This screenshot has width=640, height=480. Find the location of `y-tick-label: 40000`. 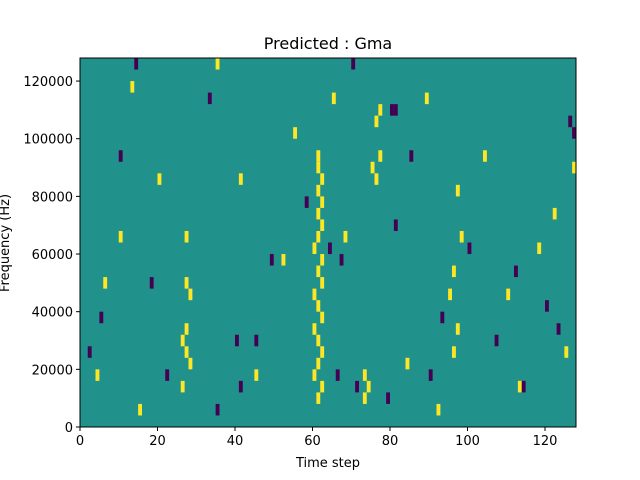

y-tick-label: 40000 is located at coordinates (52, 313).